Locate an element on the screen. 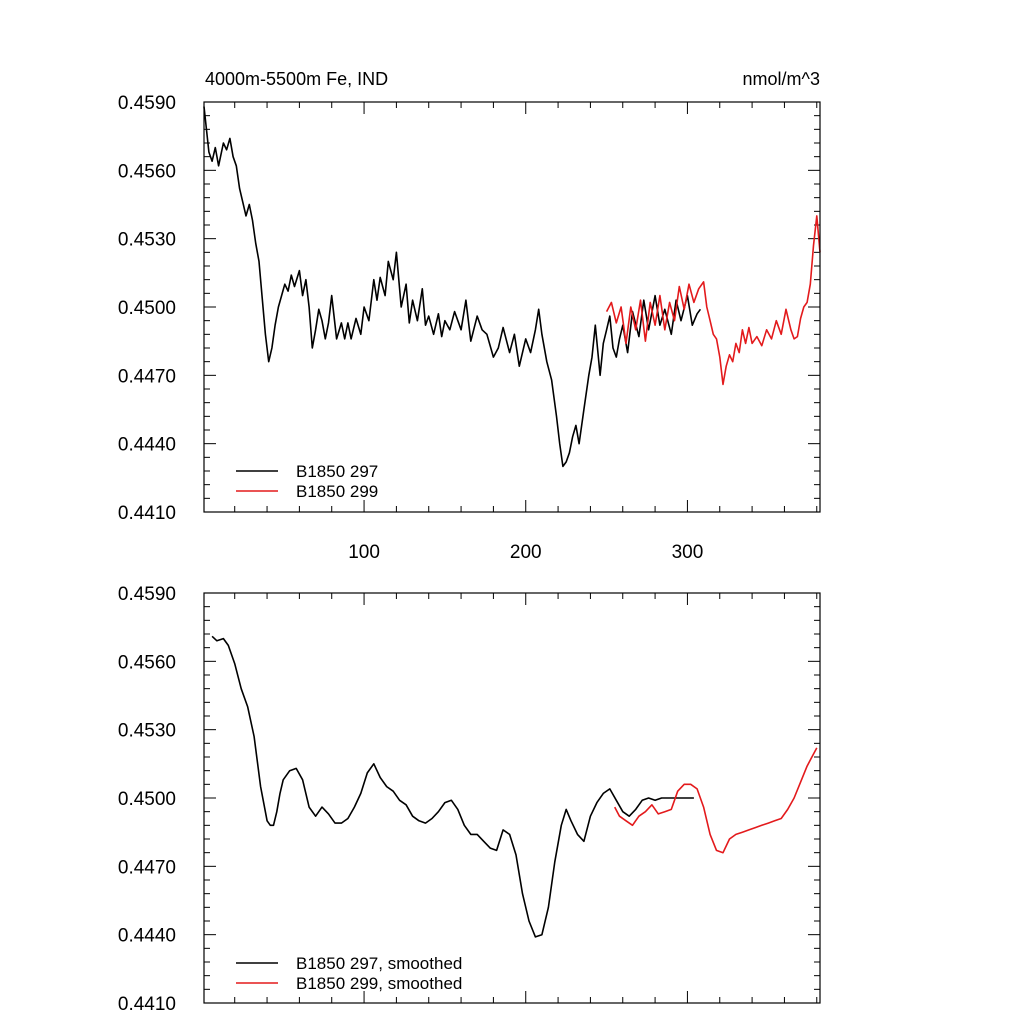  top-ytick-label-5: 0.4440 is located at coordinates (147, 445).